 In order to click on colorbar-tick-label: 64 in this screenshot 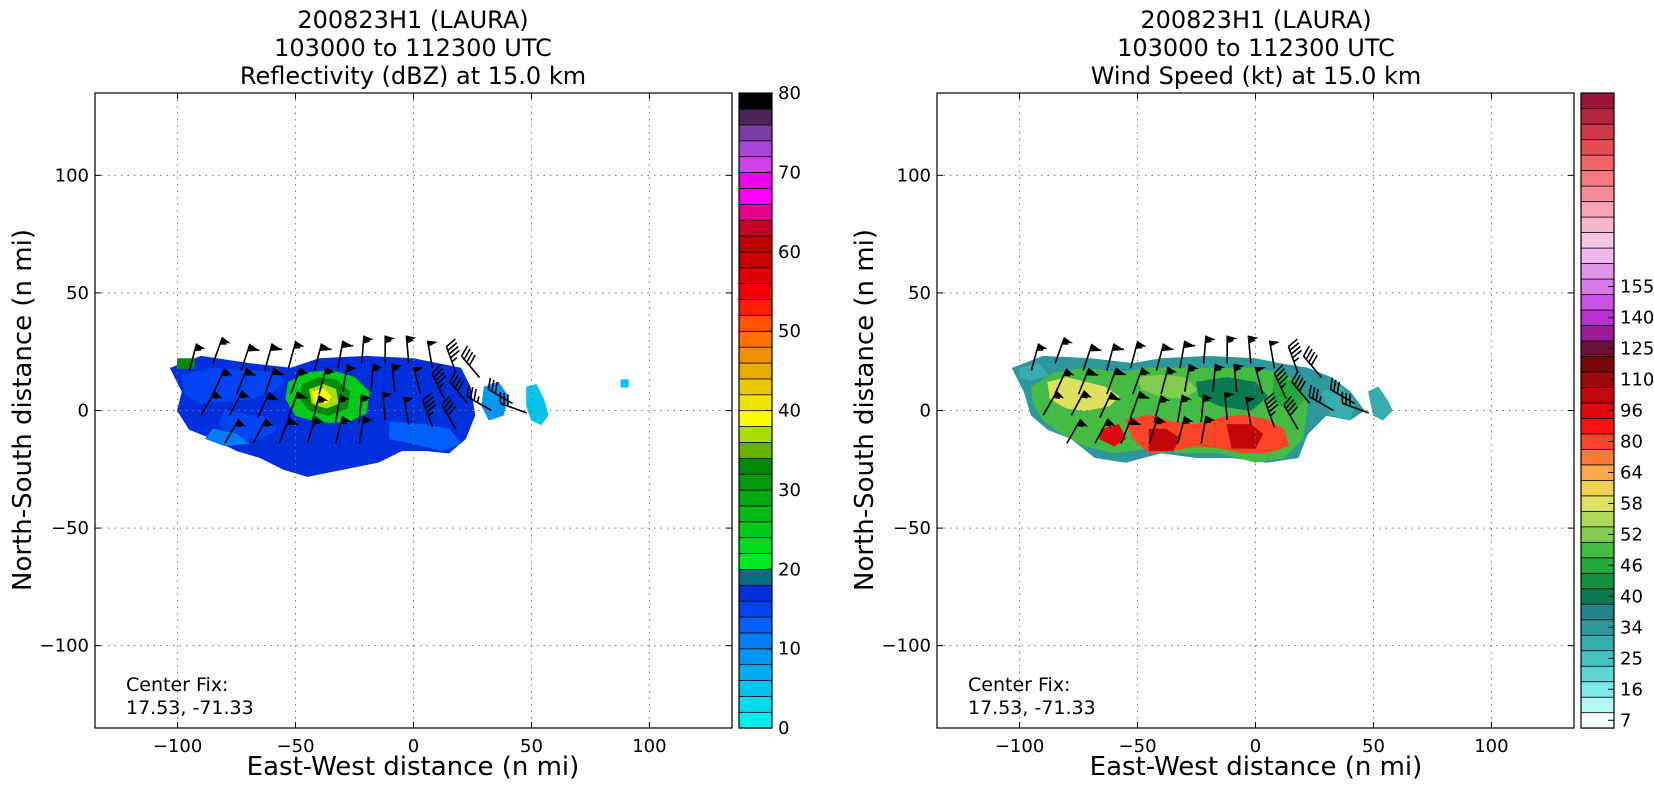, I will do `click(1631, 472)`.